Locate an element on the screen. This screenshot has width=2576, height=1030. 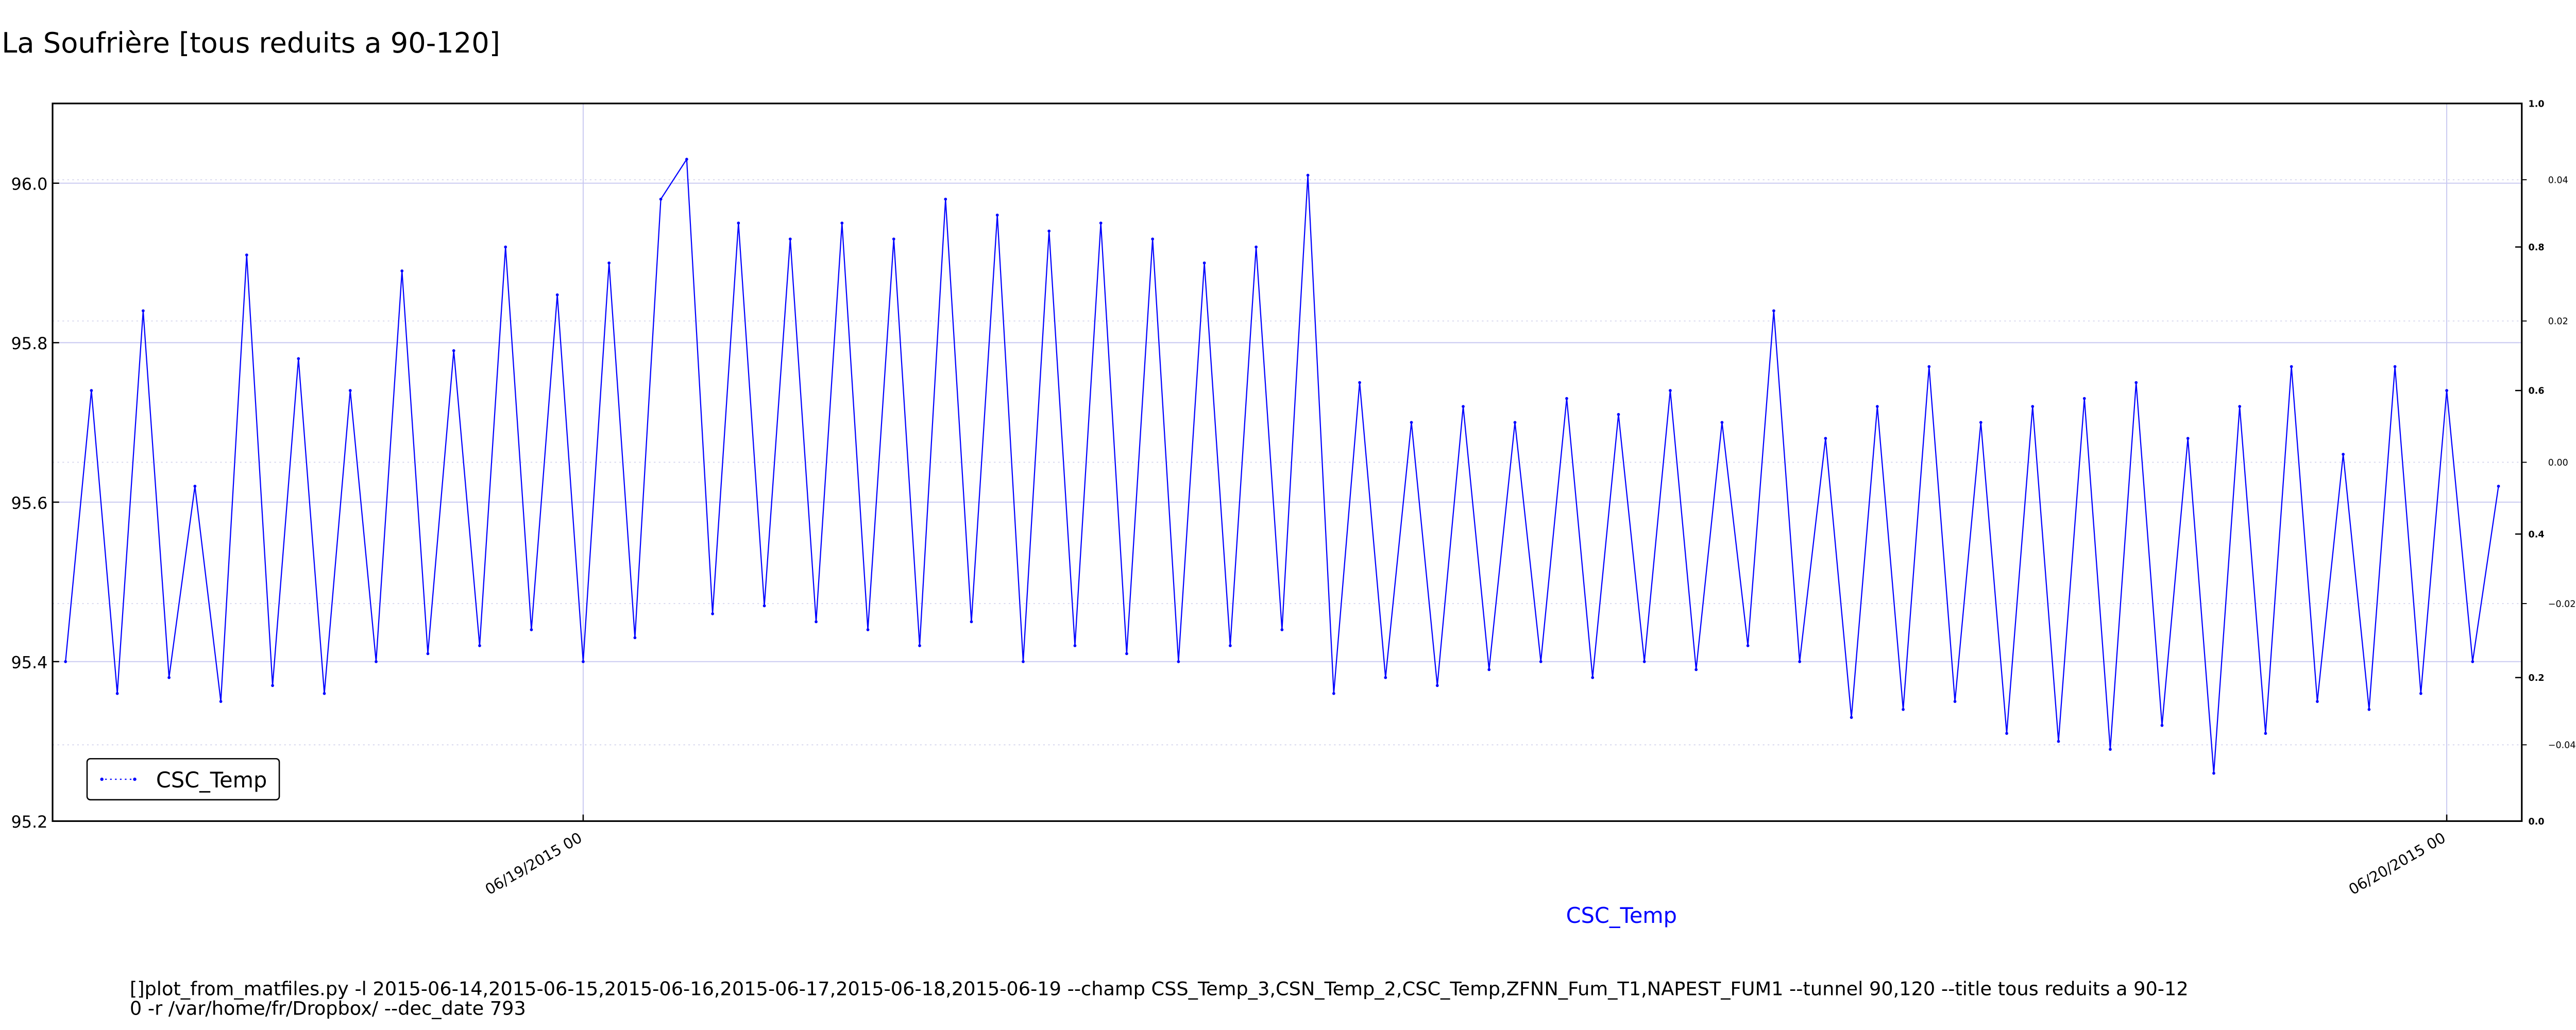
x-tick-label: 06/19/2015 00 is located at coordinates (533, 863).